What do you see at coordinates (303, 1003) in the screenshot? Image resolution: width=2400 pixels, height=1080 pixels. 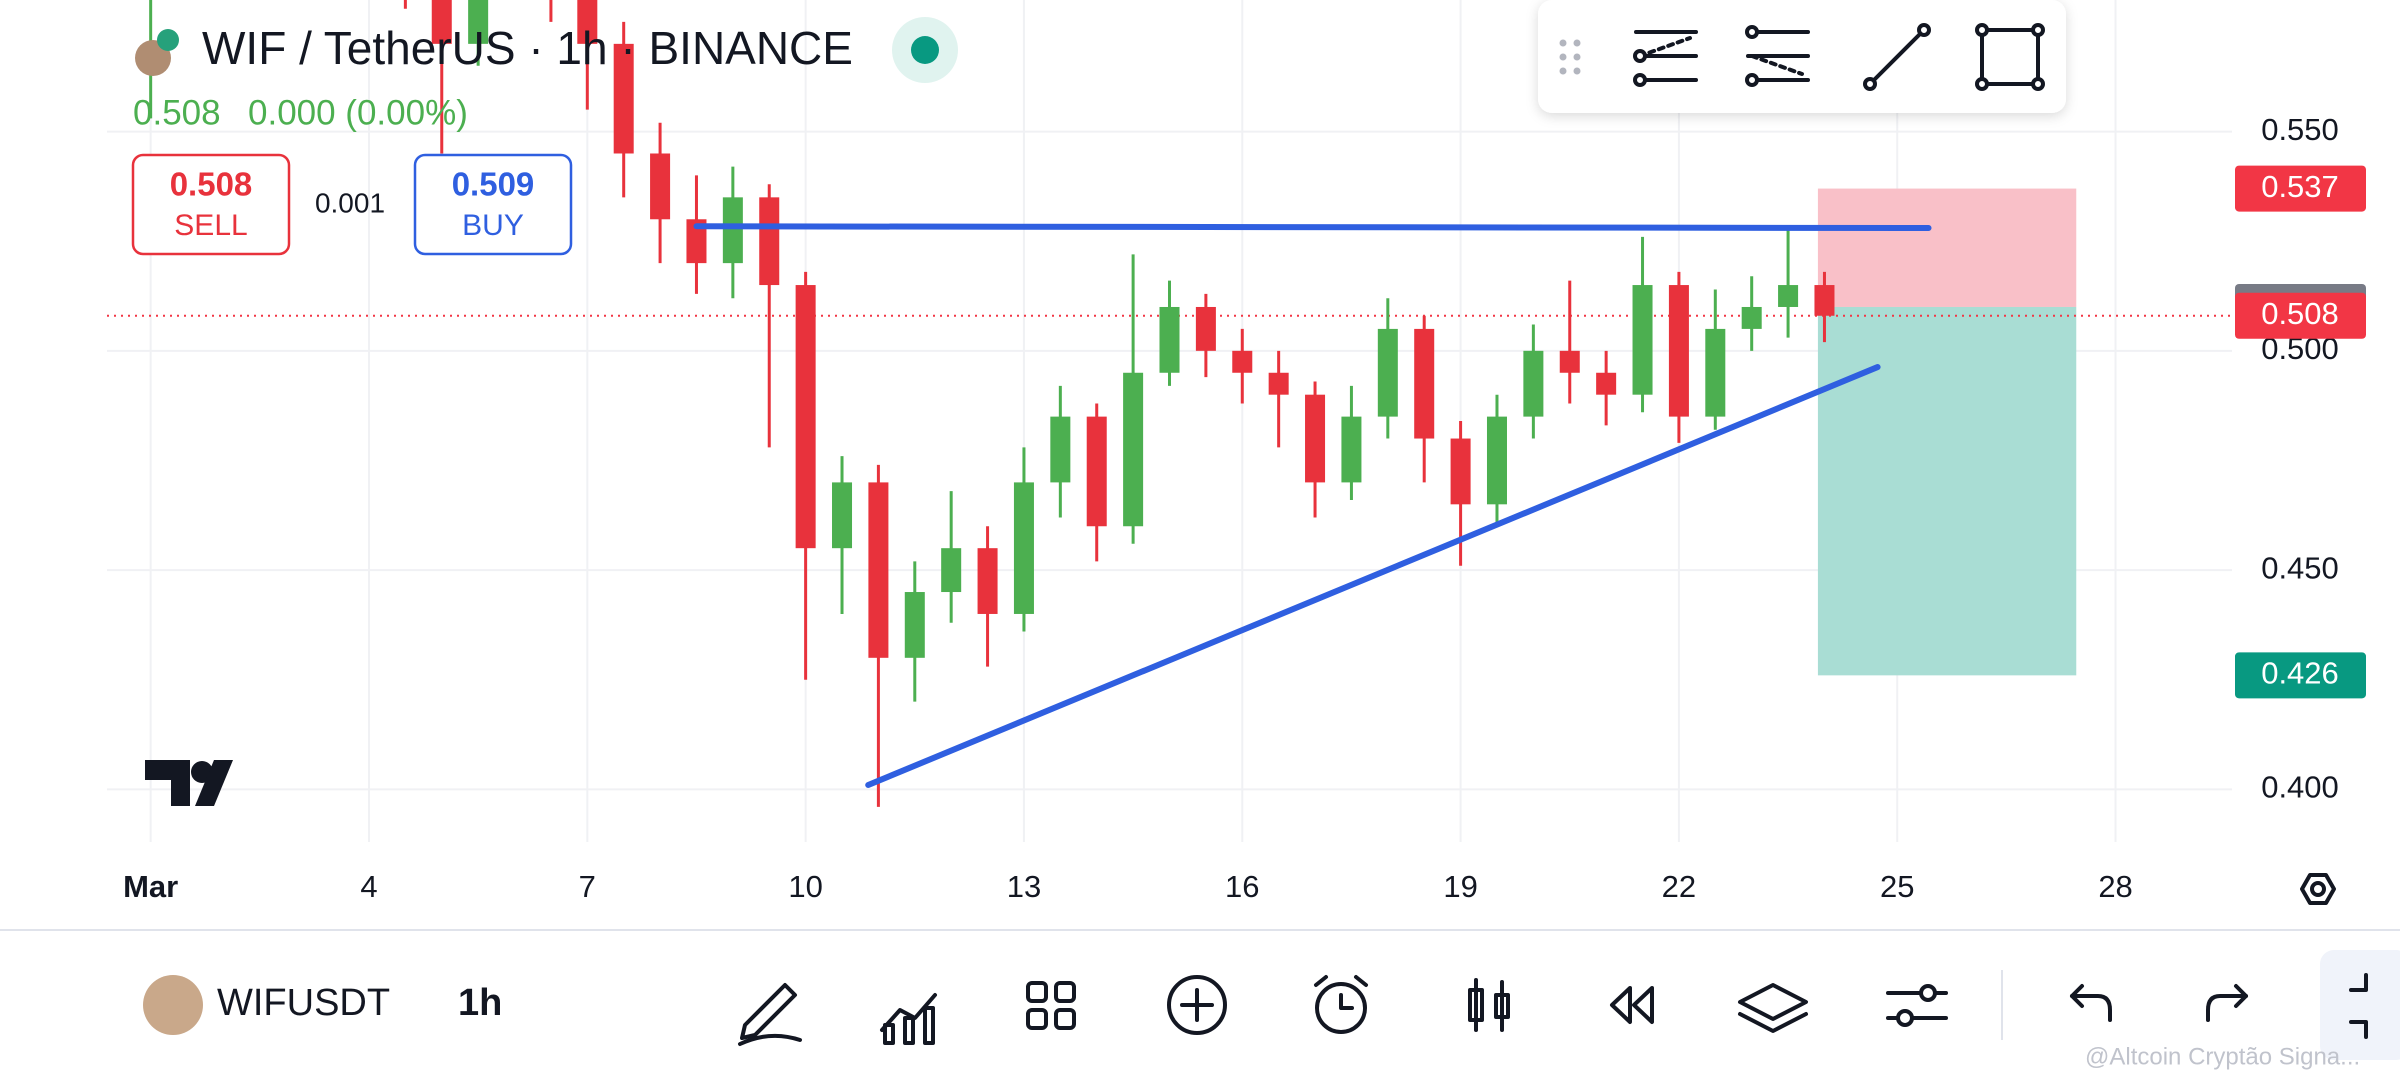 I see `symbol: WIFUSDT` at bounding box center [303, 1003].